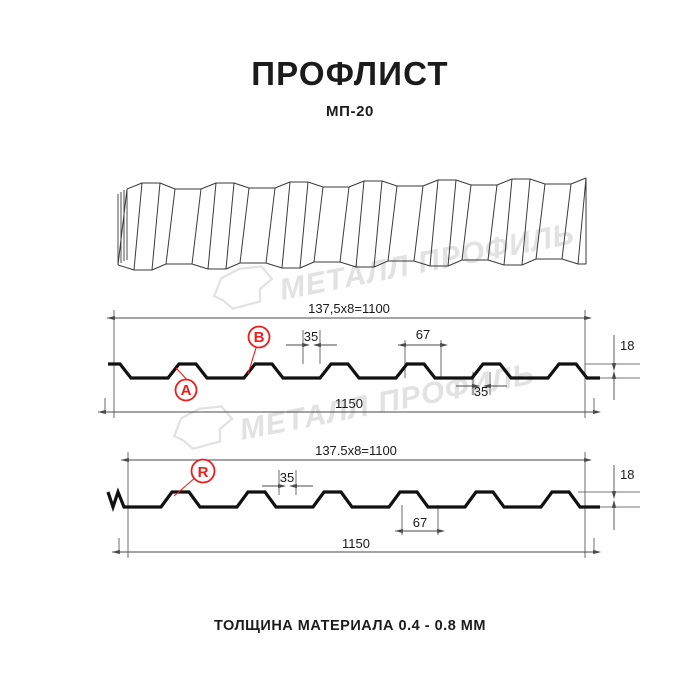  I want to click on pitch-dimension-label: 137.5x8=1100, so click(356, 450).